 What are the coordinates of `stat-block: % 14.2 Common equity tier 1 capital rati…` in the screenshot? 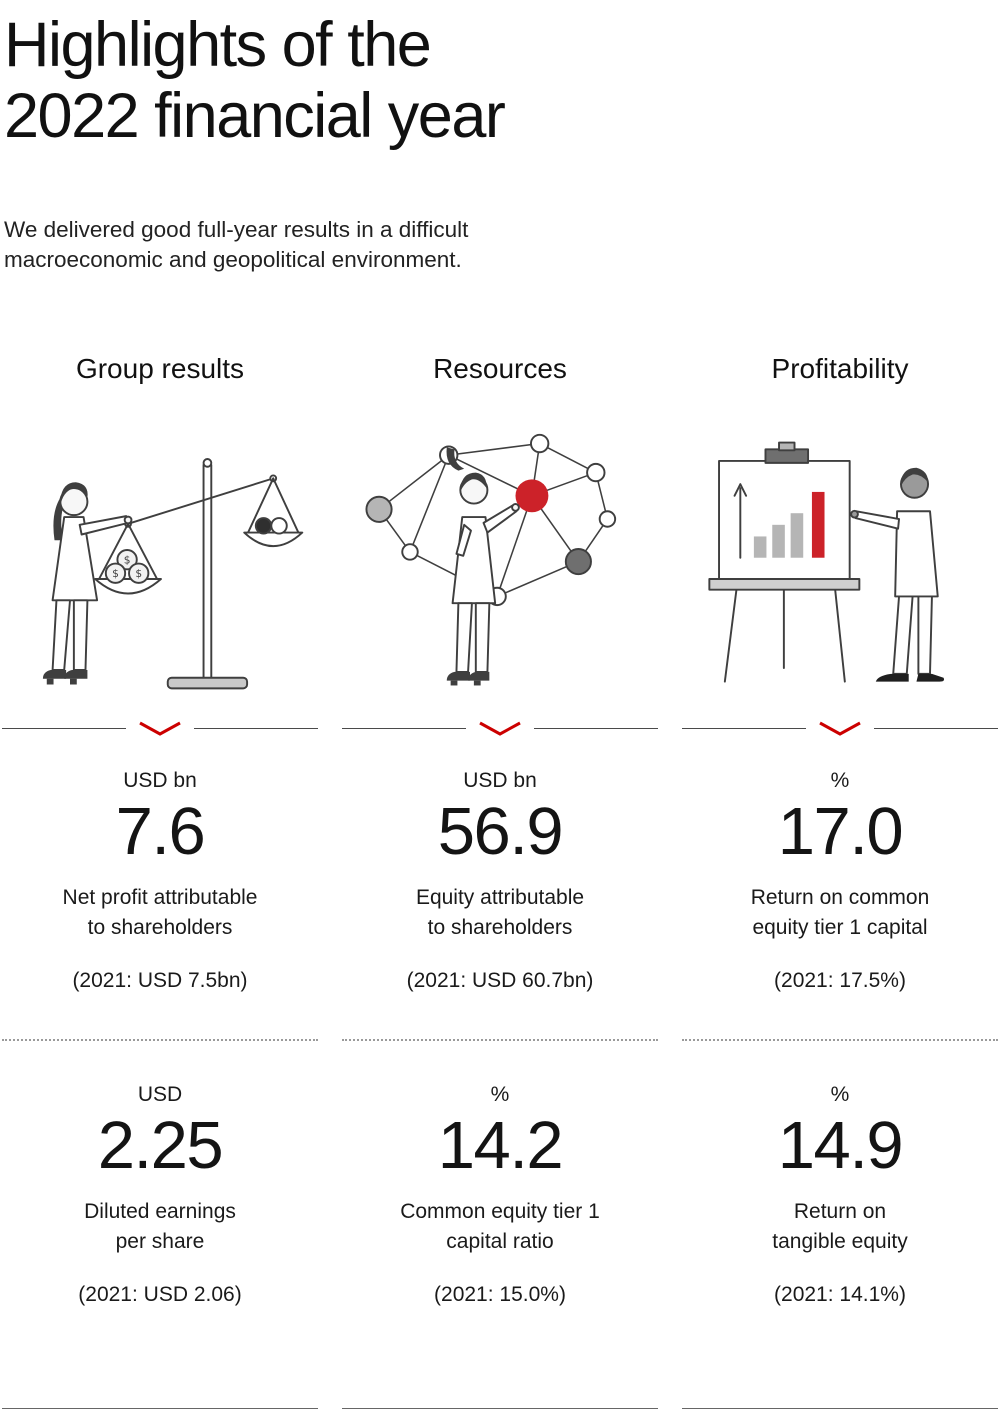 It's located at (500, 1195).